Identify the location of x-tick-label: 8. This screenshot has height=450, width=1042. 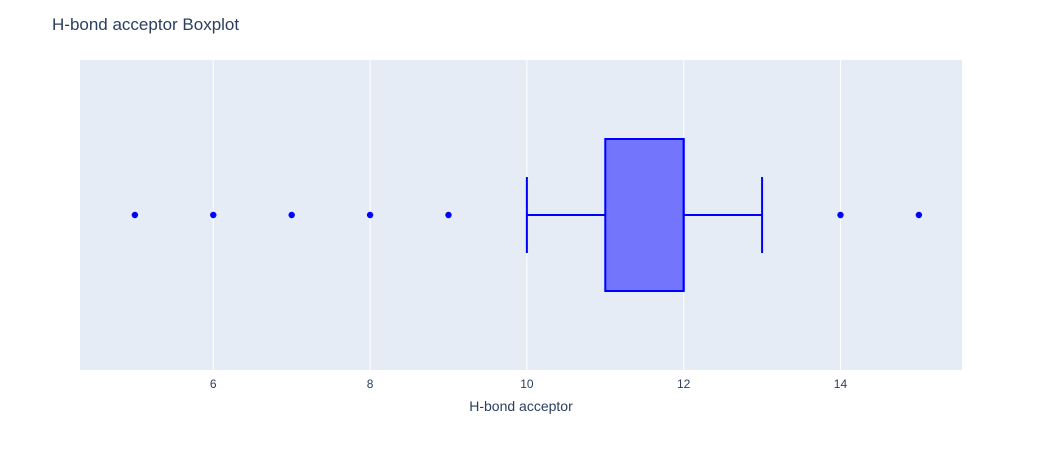
(370, 384).